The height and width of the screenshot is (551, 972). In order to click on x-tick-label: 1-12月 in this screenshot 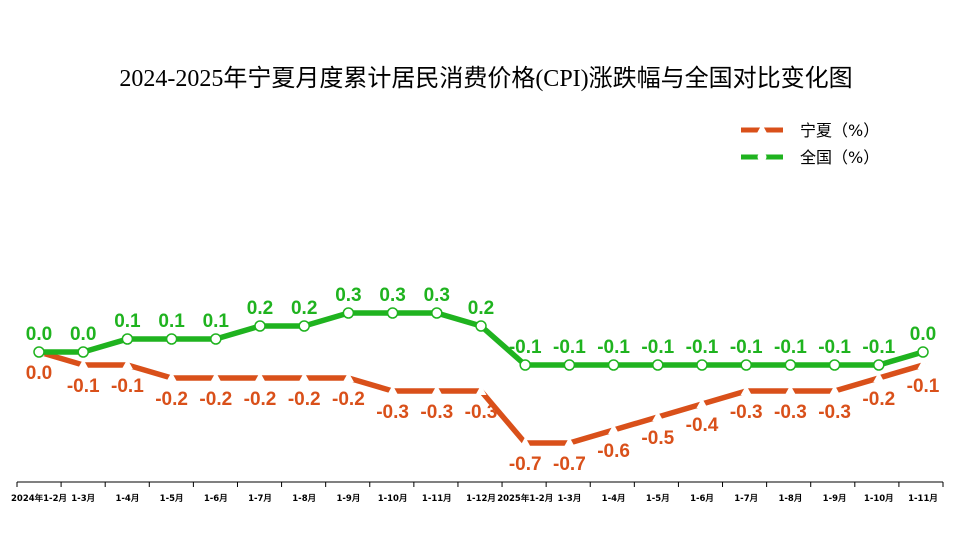, I will do `click(481, 499)`.